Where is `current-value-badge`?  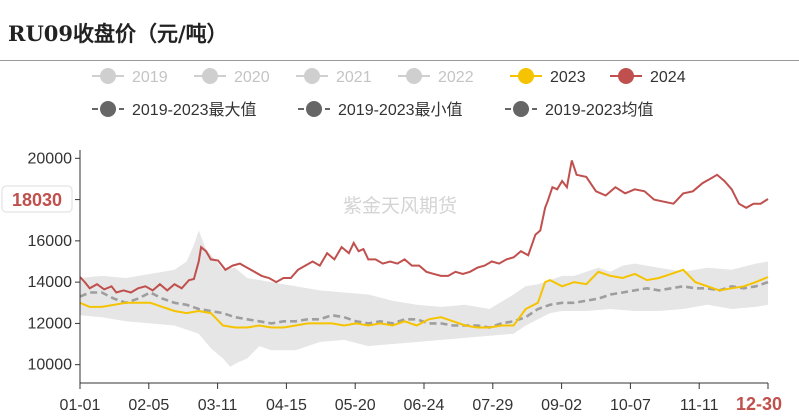 current-value-badge is located at coordinates (37, 199).